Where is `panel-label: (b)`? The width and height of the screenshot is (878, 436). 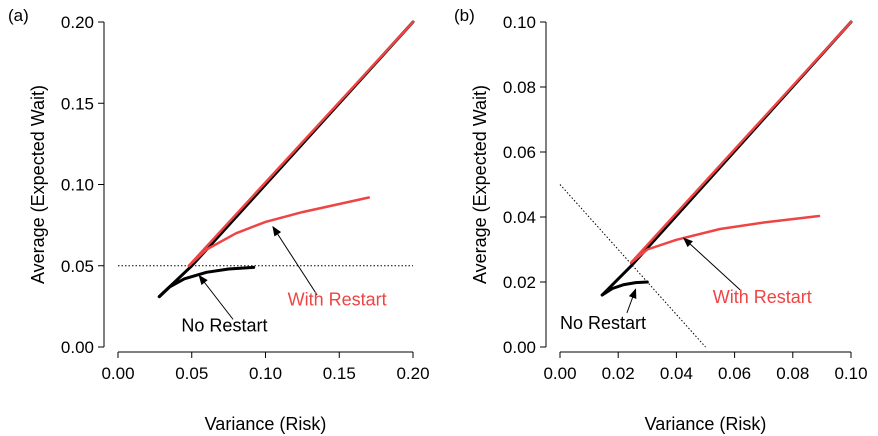 panel-label: (b) is located at coordinates (464, 15).